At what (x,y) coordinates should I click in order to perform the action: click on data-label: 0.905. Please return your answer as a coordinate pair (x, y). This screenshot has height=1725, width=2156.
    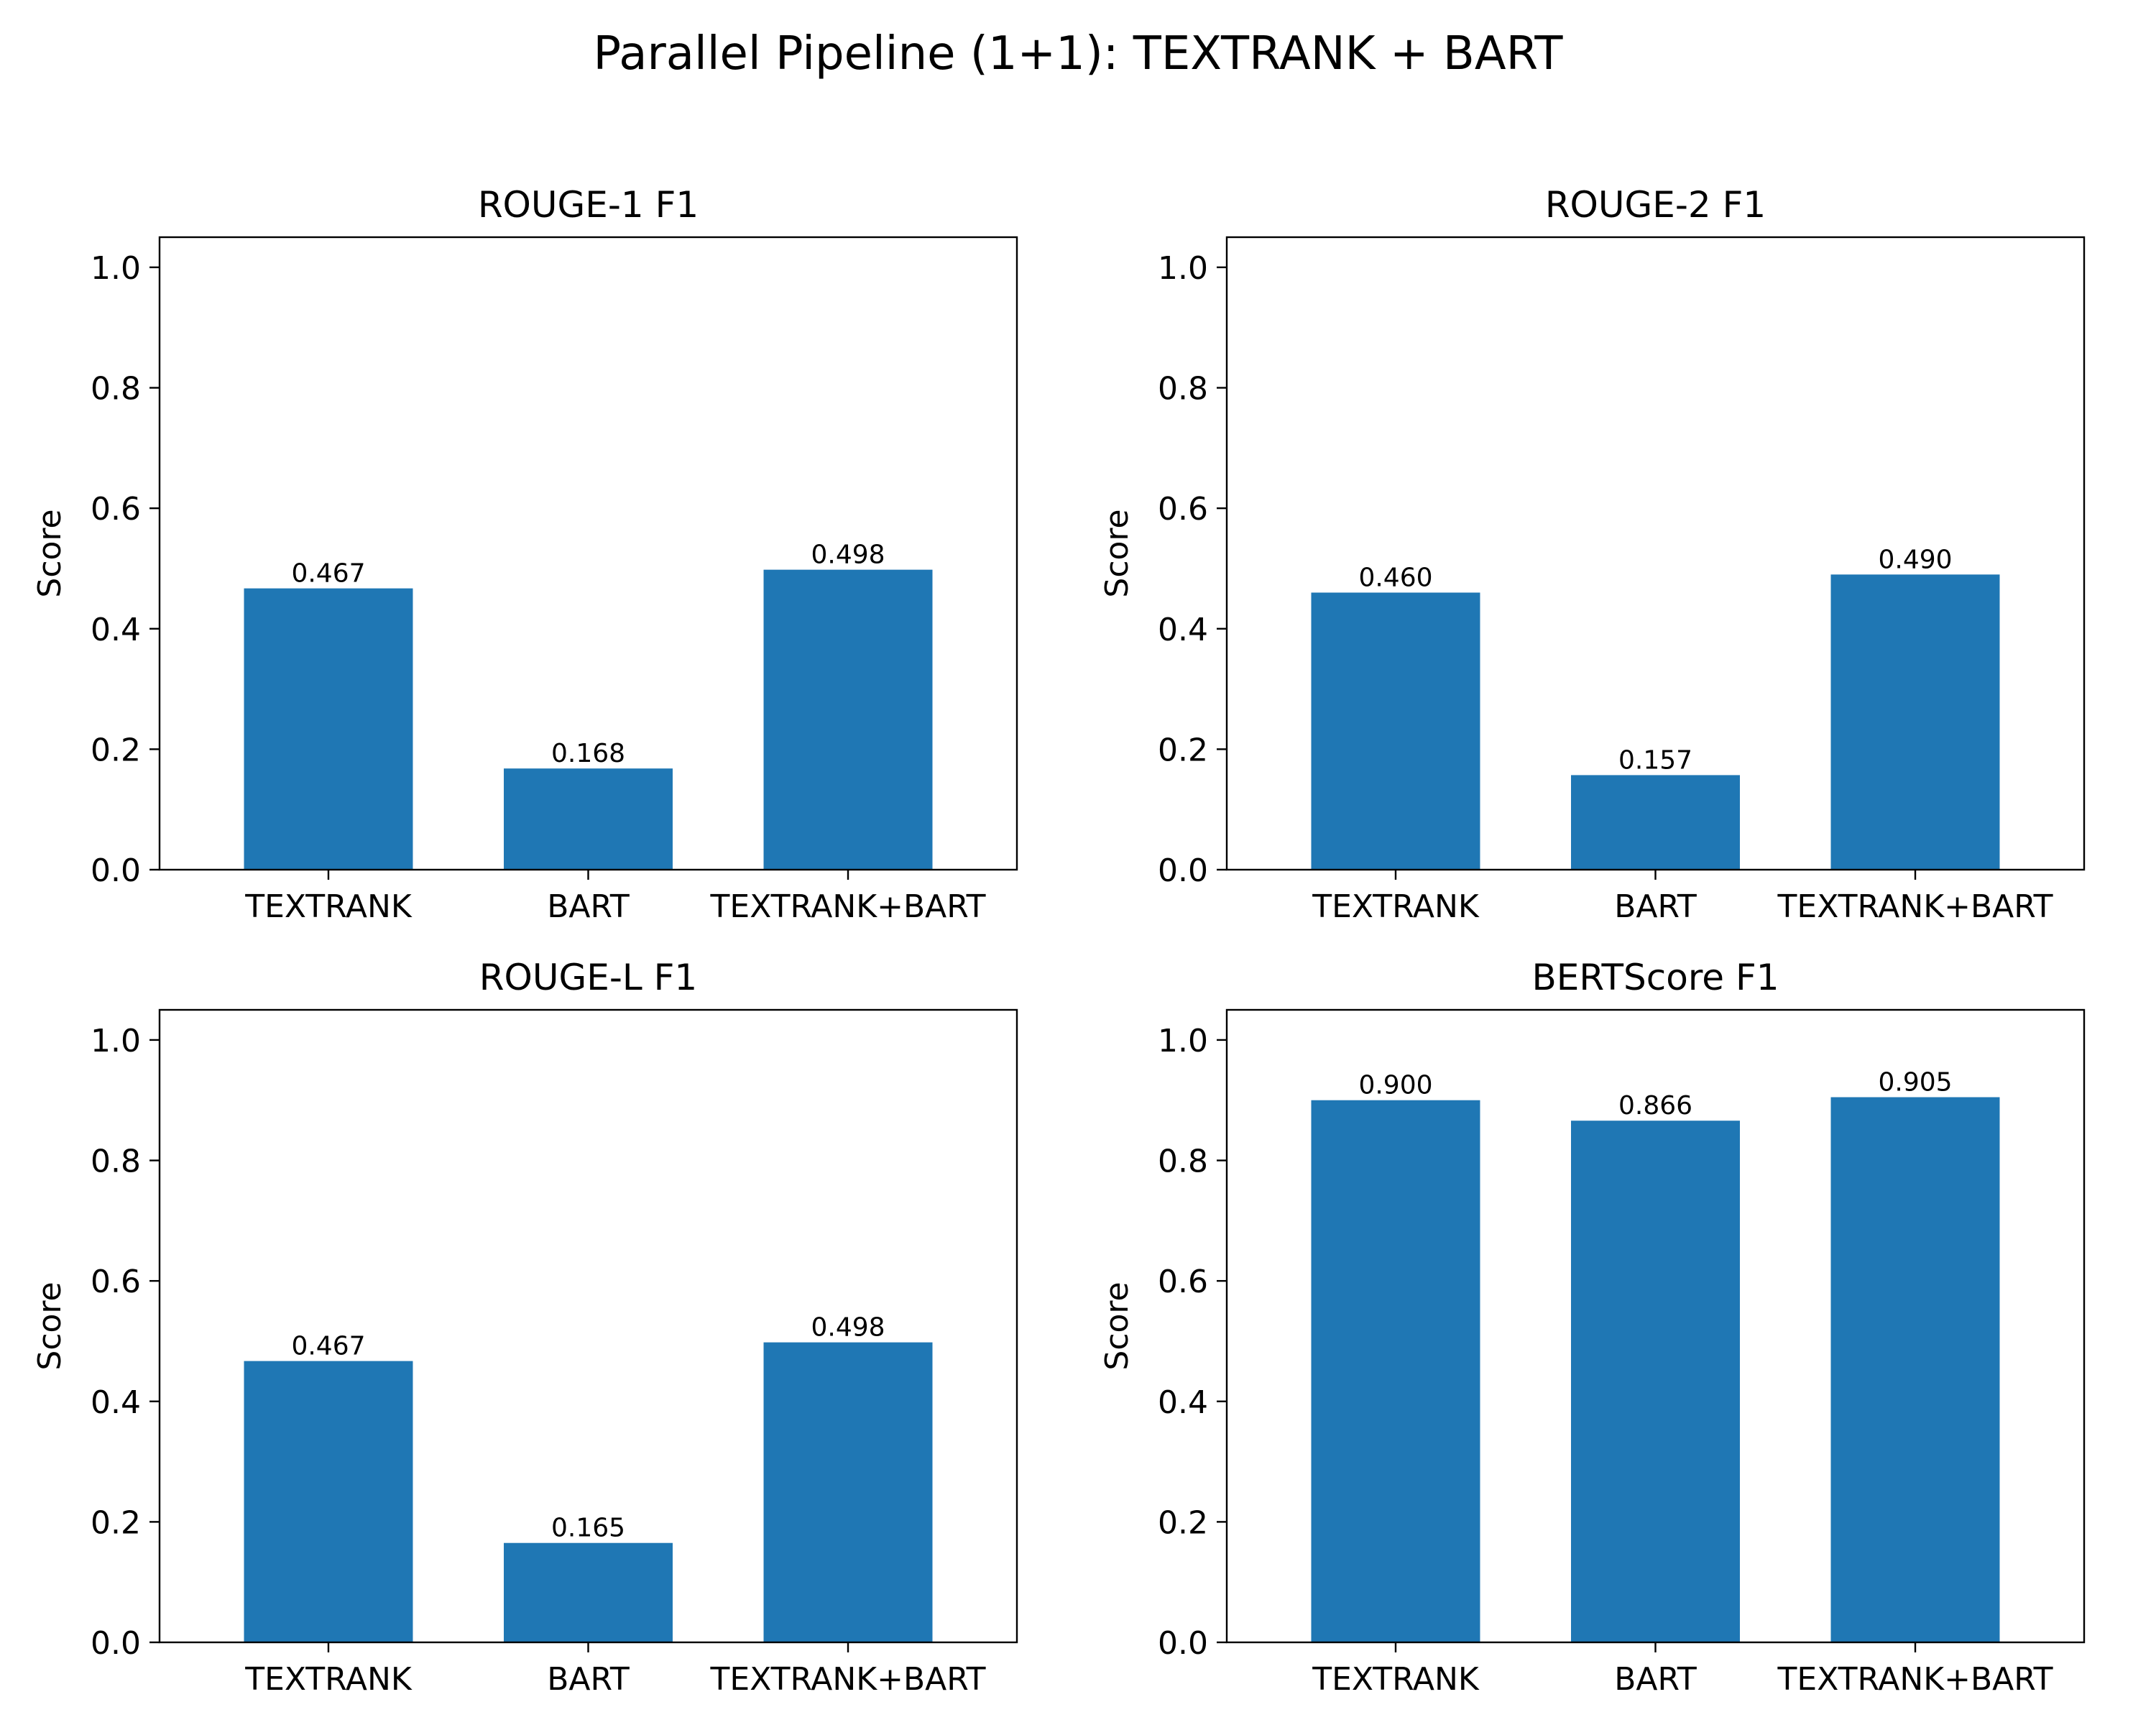
    Looking at the image, I should click on (1915, 1083).